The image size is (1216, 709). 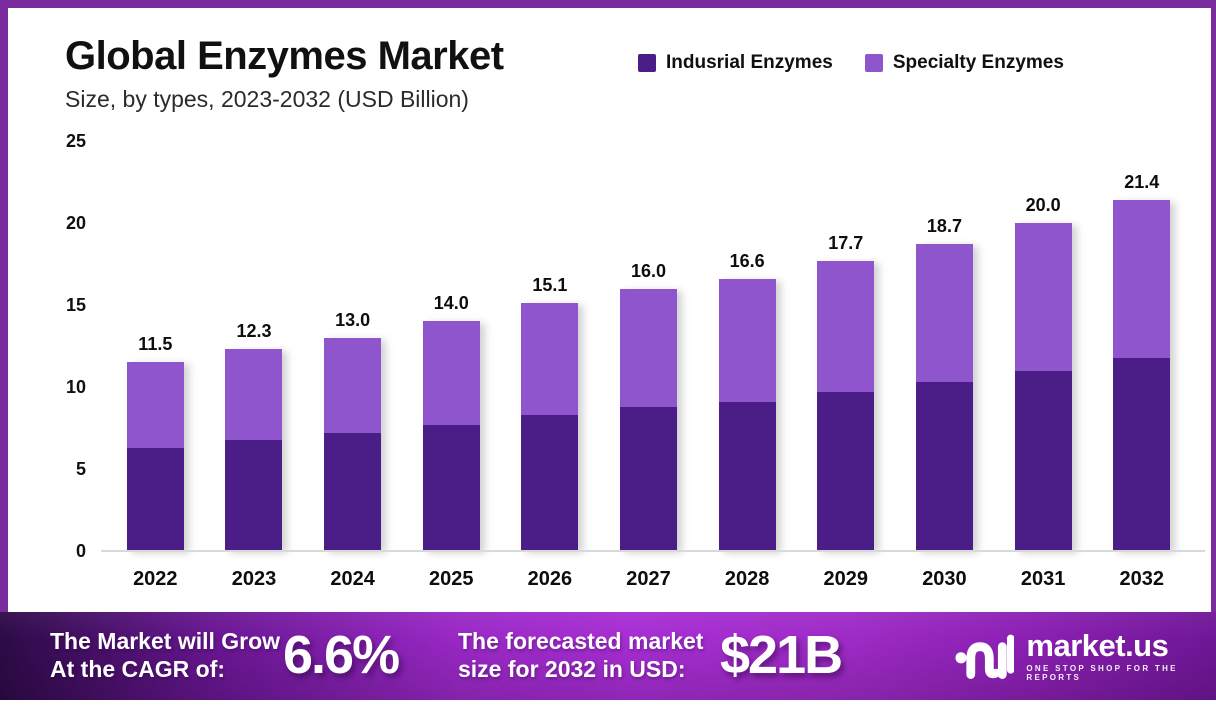 I want to click on bar-total-label: 17.7, so click(x=846, y=242).